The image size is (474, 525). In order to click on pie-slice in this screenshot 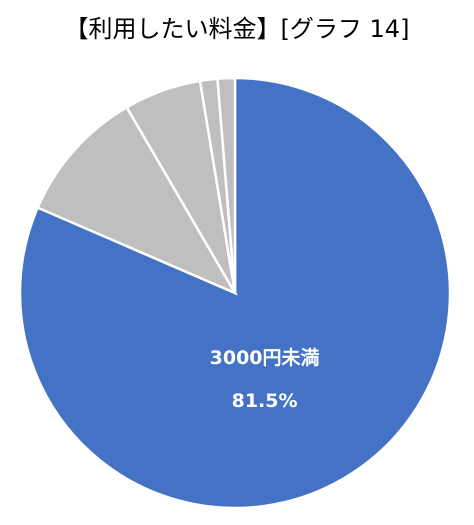, I will do `click(226, 185)`.